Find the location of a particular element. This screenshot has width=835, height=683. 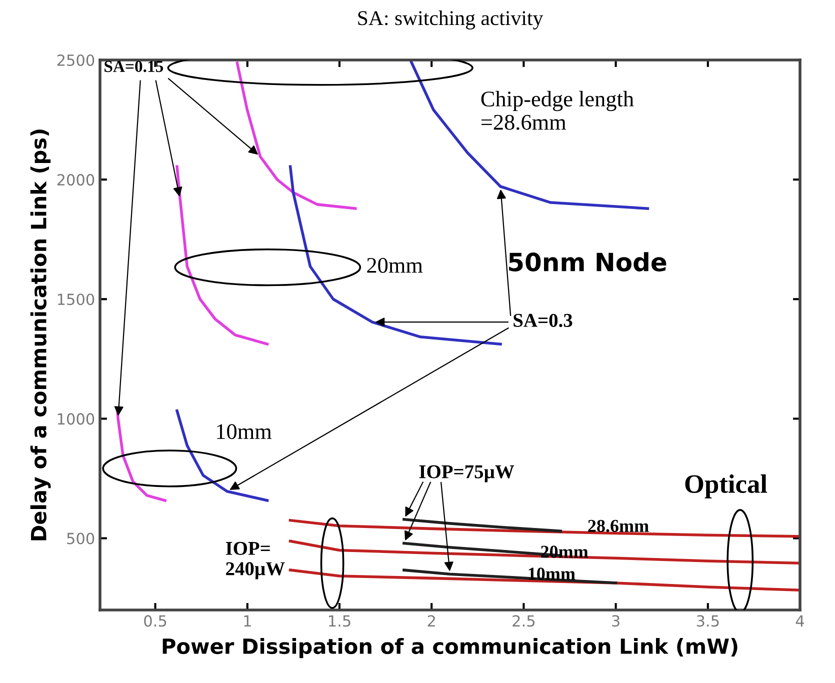

y-tick-label: 500 is located at coordinates (80, 538).